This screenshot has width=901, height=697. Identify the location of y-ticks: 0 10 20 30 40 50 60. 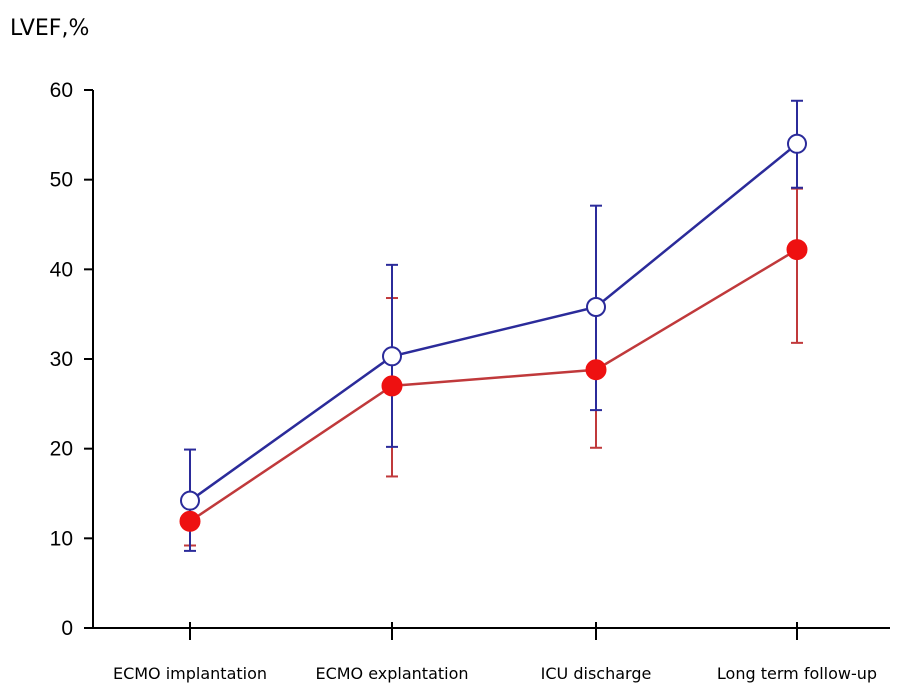
(71, 359).